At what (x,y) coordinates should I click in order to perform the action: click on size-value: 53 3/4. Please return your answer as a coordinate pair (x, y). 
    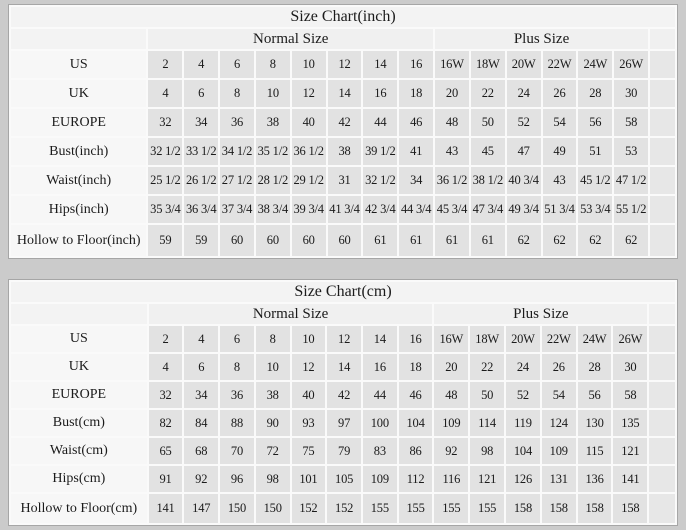
    Looking at the image, I should click on (595, 209).